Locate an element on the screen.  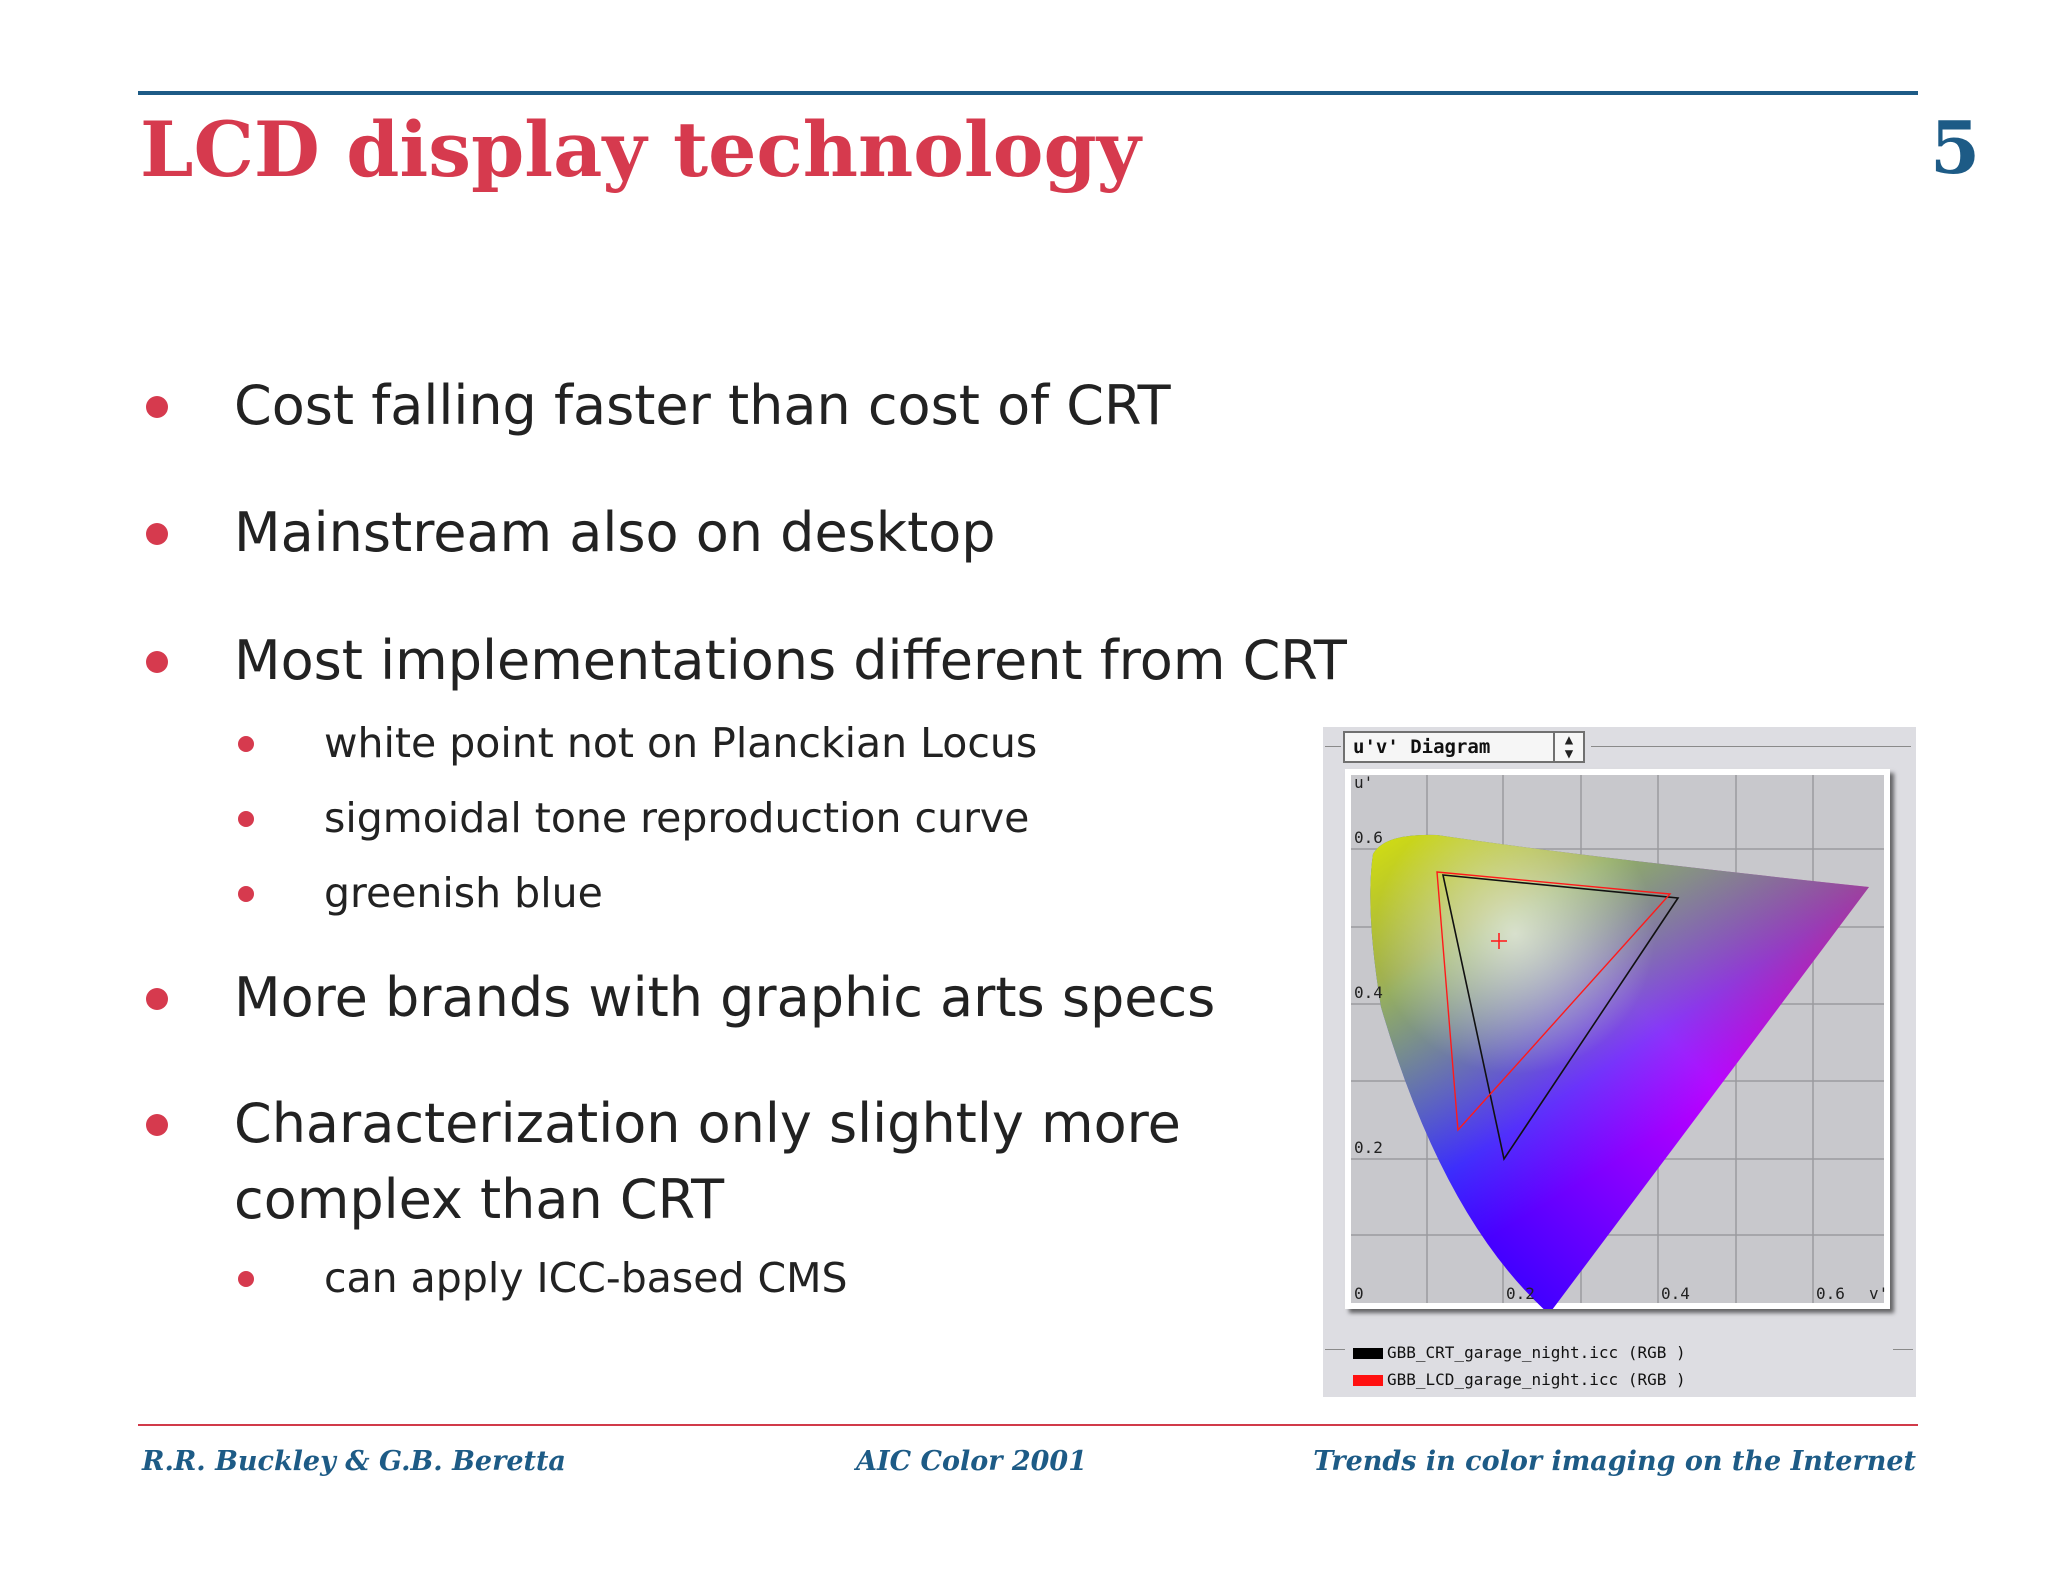
footer-conference: AIC Color 2001 is located at coordinates (972, 1461).